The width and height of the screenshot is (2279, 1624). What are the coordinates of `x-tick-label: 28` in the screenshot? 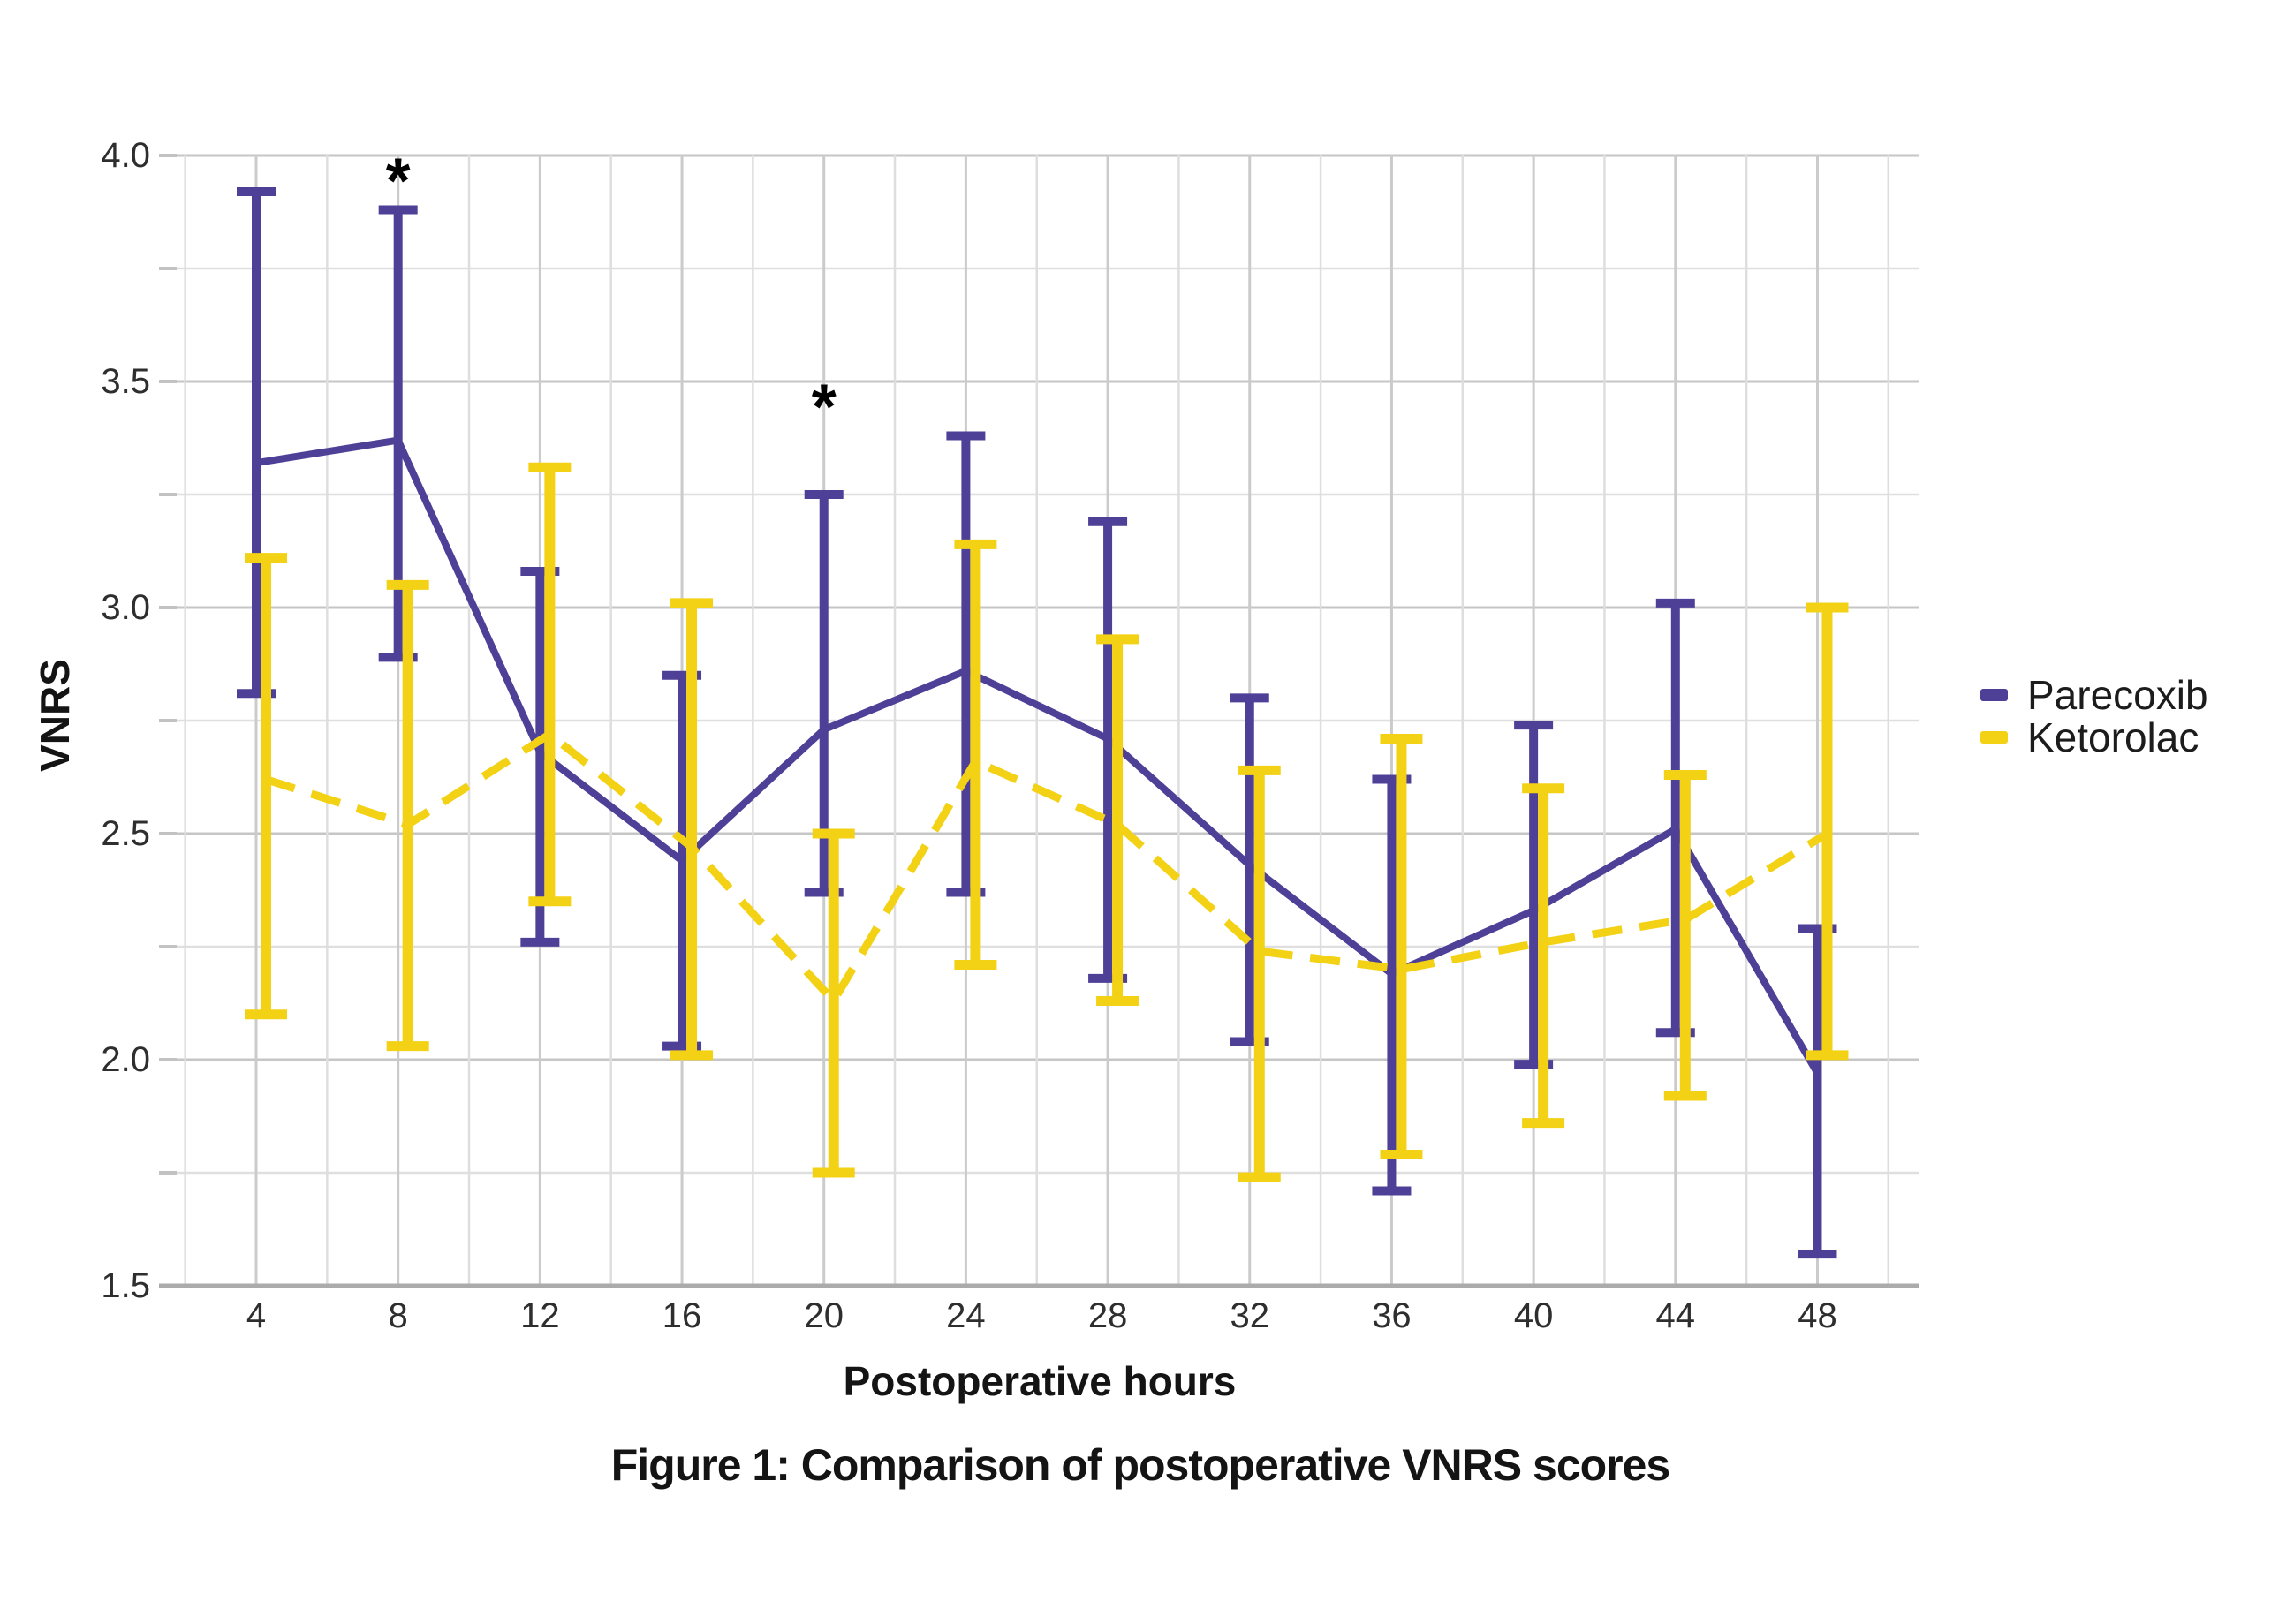 It's located at (1108, 1315).